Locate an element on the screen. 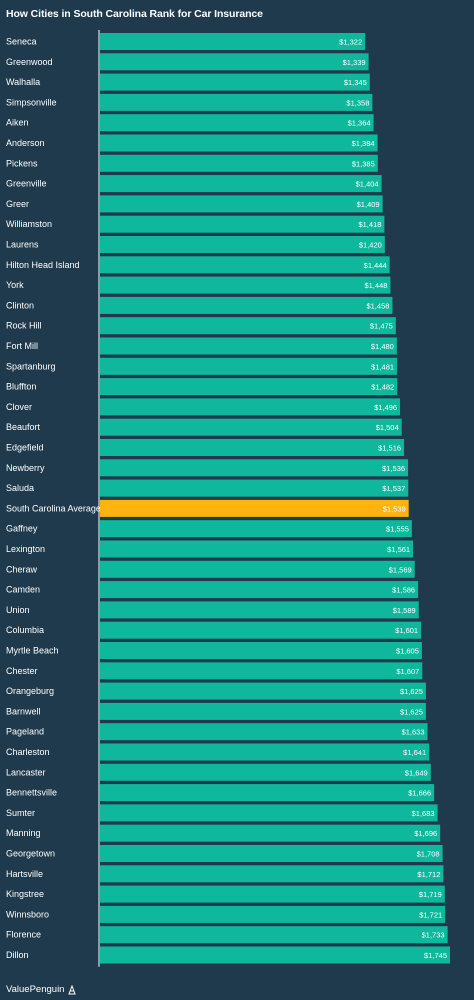  bar-value-label: $1,404 is located at coordinates (367, 184).